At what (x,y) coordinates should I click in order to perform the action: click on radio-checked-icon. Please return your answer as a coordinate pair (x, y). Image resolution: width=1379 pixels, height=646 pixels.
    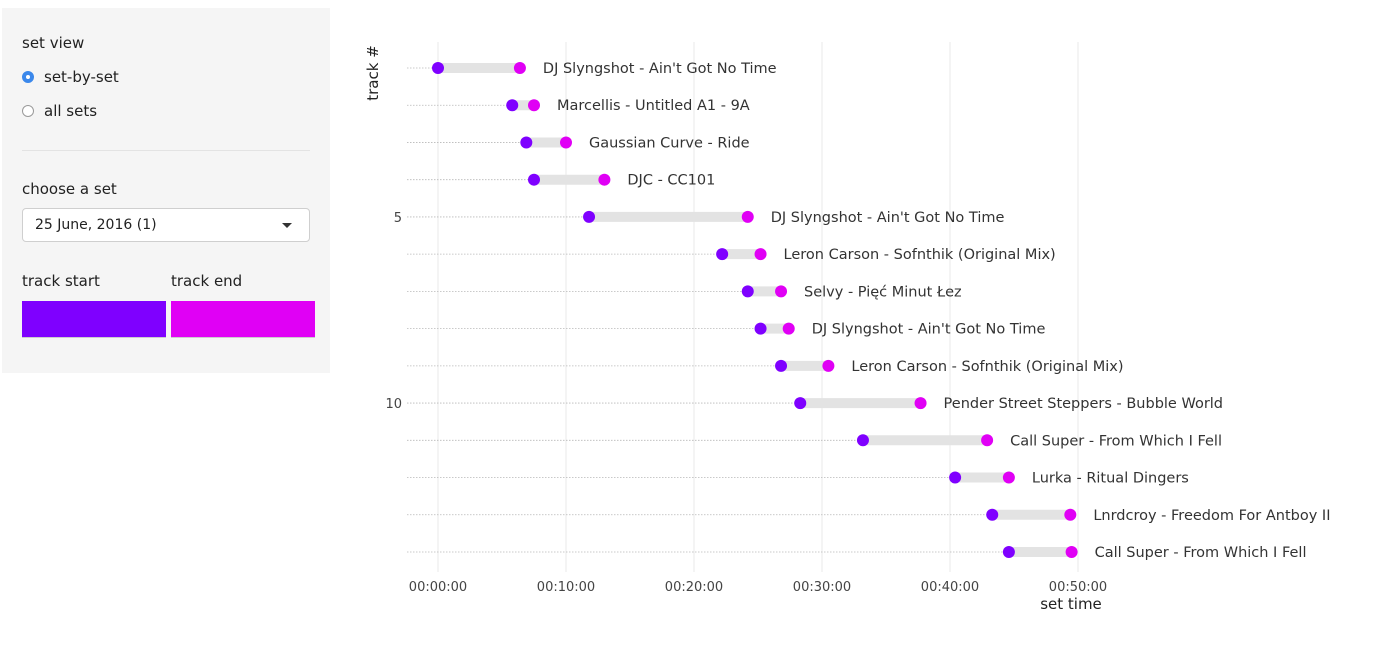
    Looking at the image, I should click on (28, 77).